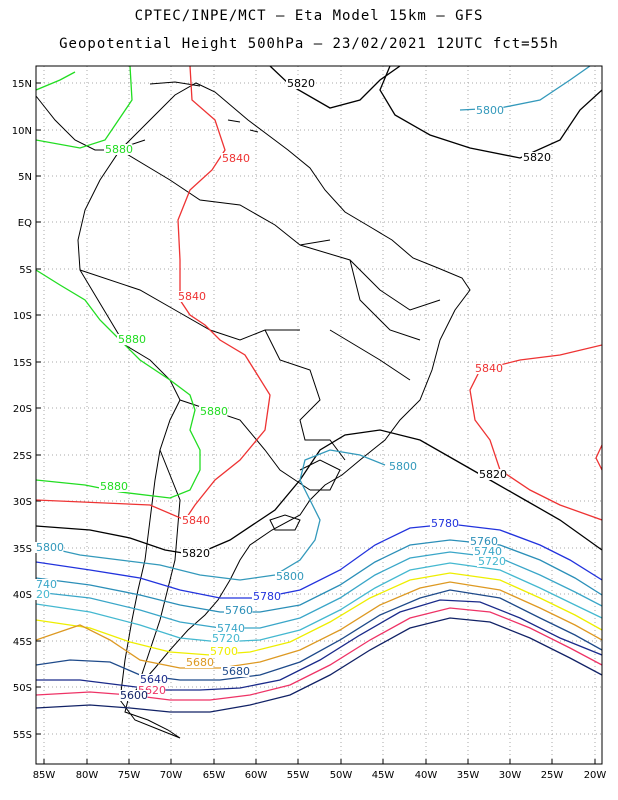 The image size is (618, 800). I want to click on title-line-1: CPTEC/INPE/MCT – Eta Model 15km – GFS, so click(309, 16).